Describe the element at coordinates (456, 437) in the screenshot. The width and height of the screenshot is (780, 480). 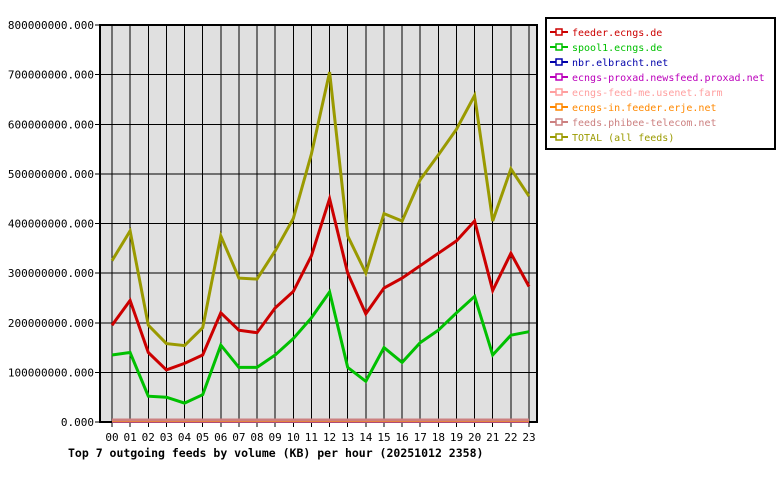
I see `x-axis-label: 19` at that location.